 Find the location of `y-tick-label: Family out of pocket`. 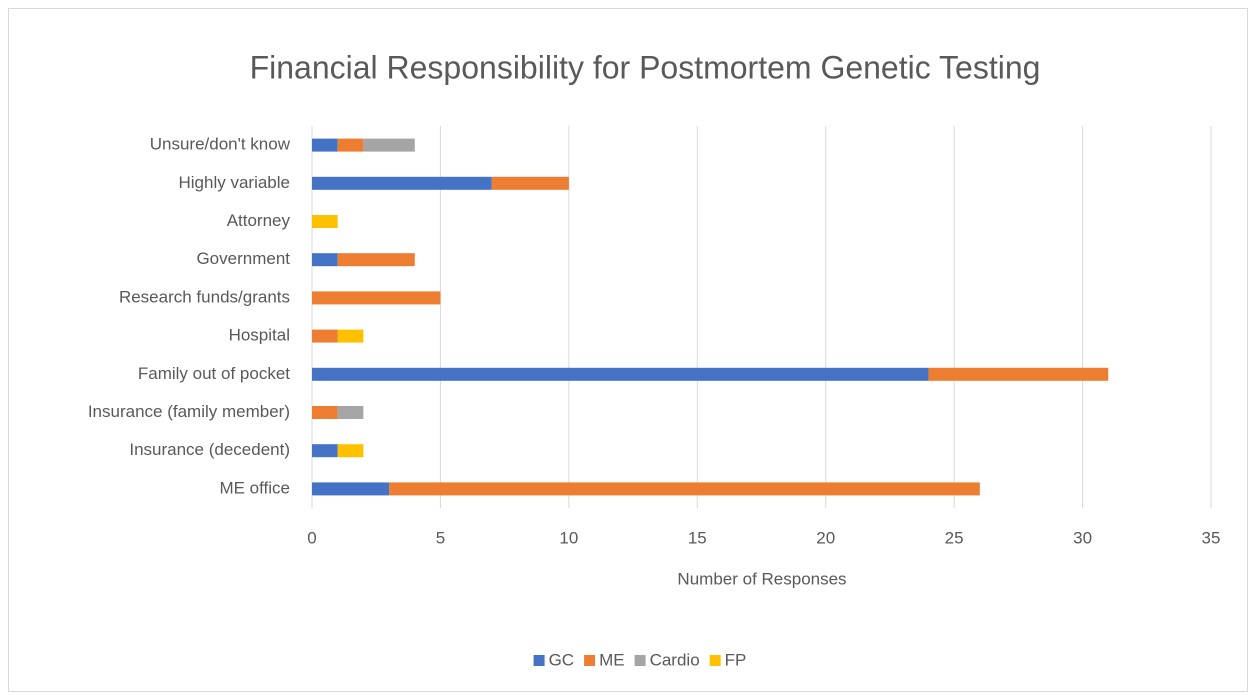

y-tick-label: Family out of pocket is located at coordinates (214, 373).